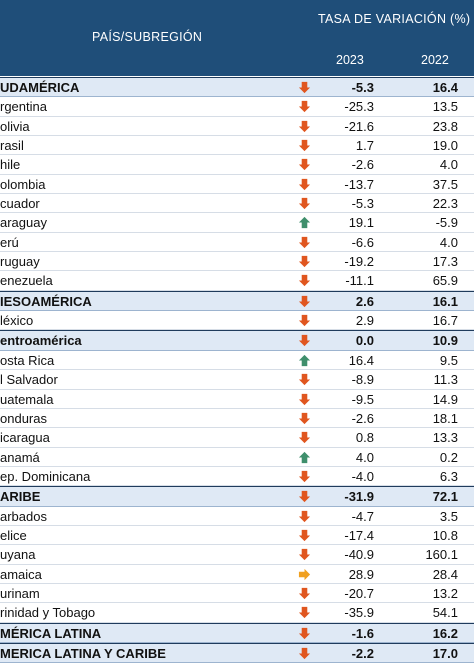  Describe the element at coordinates (362, 399) in the screenshot. I see `value-2023: -9.5` at that location.